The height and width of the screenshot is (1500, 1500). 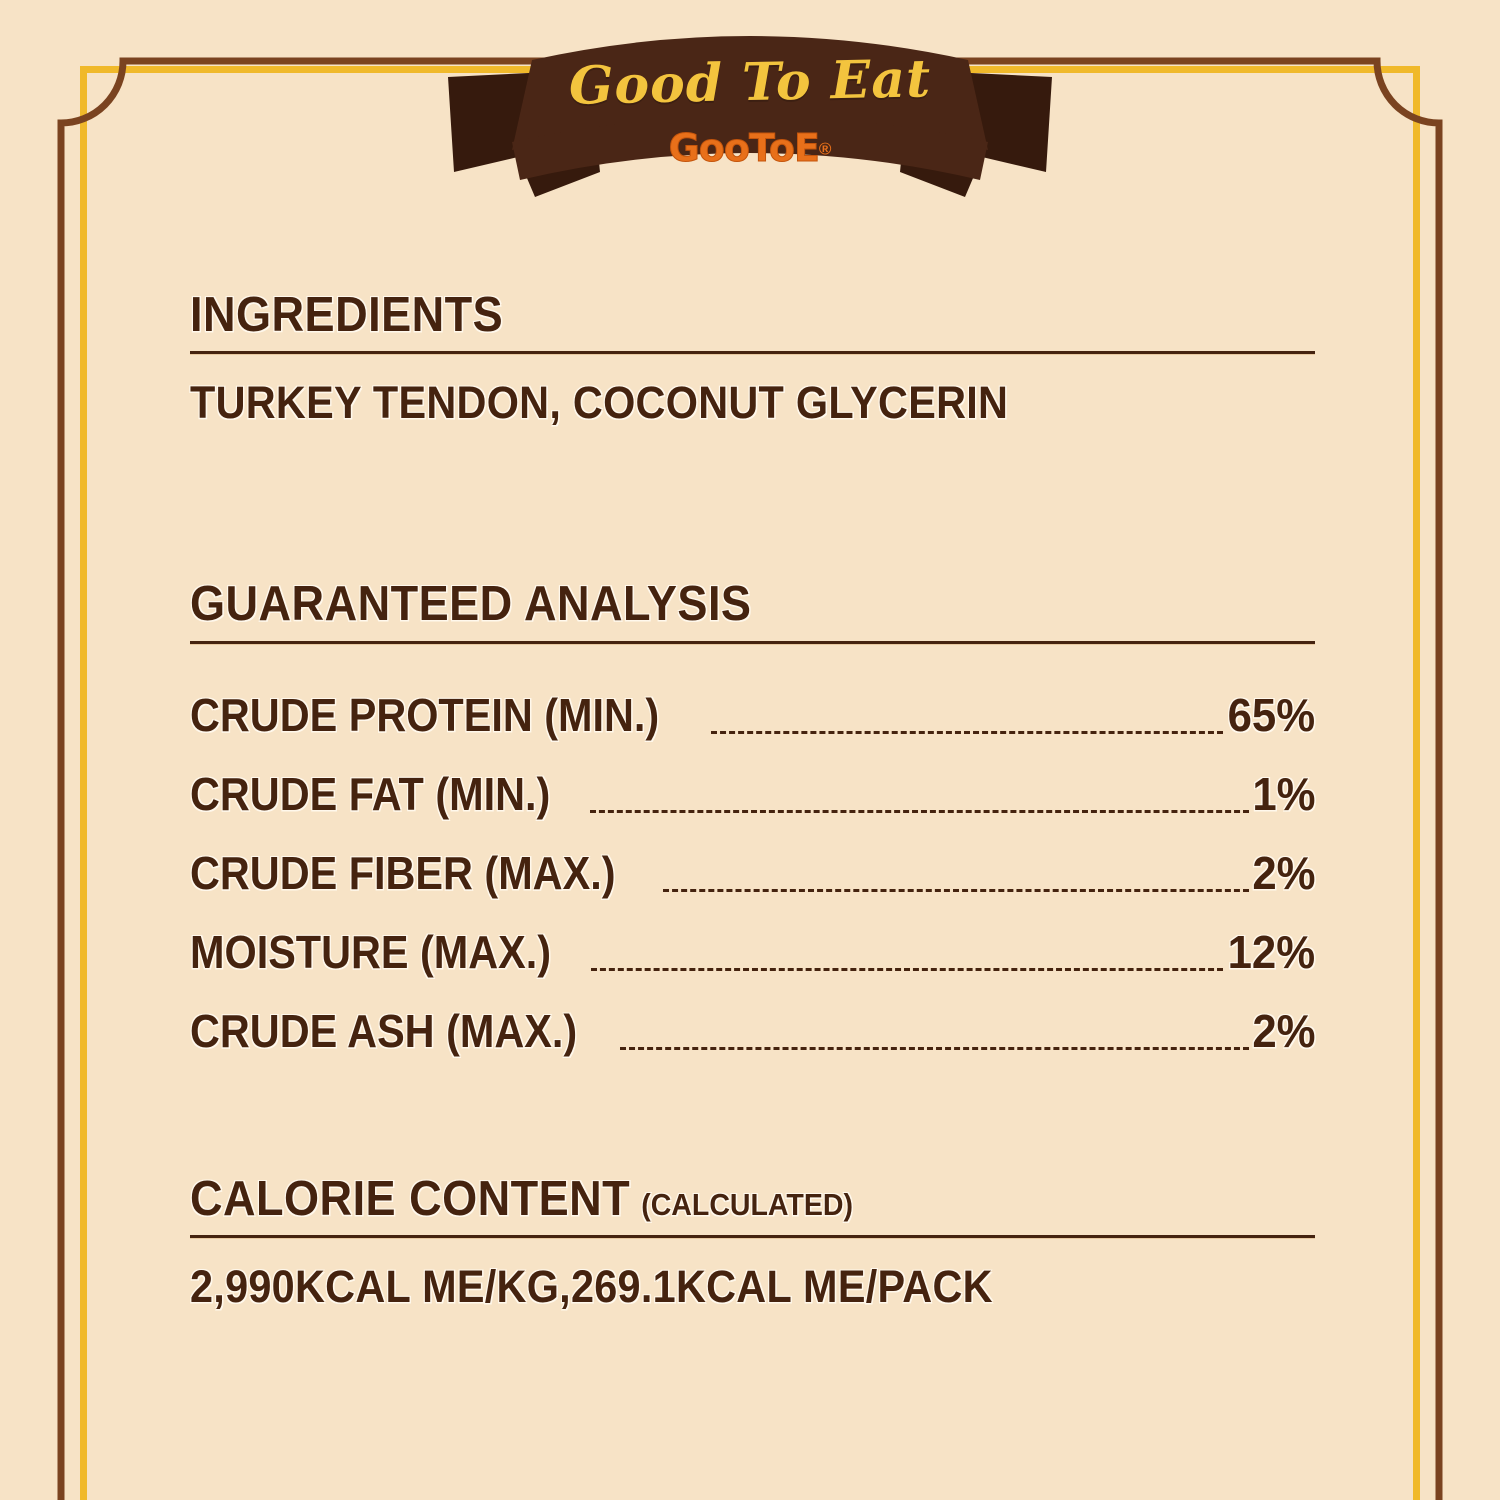 I want to click on calorie-content-heading-main: CALORIE CONTENT, so click(x=410, y=1198).